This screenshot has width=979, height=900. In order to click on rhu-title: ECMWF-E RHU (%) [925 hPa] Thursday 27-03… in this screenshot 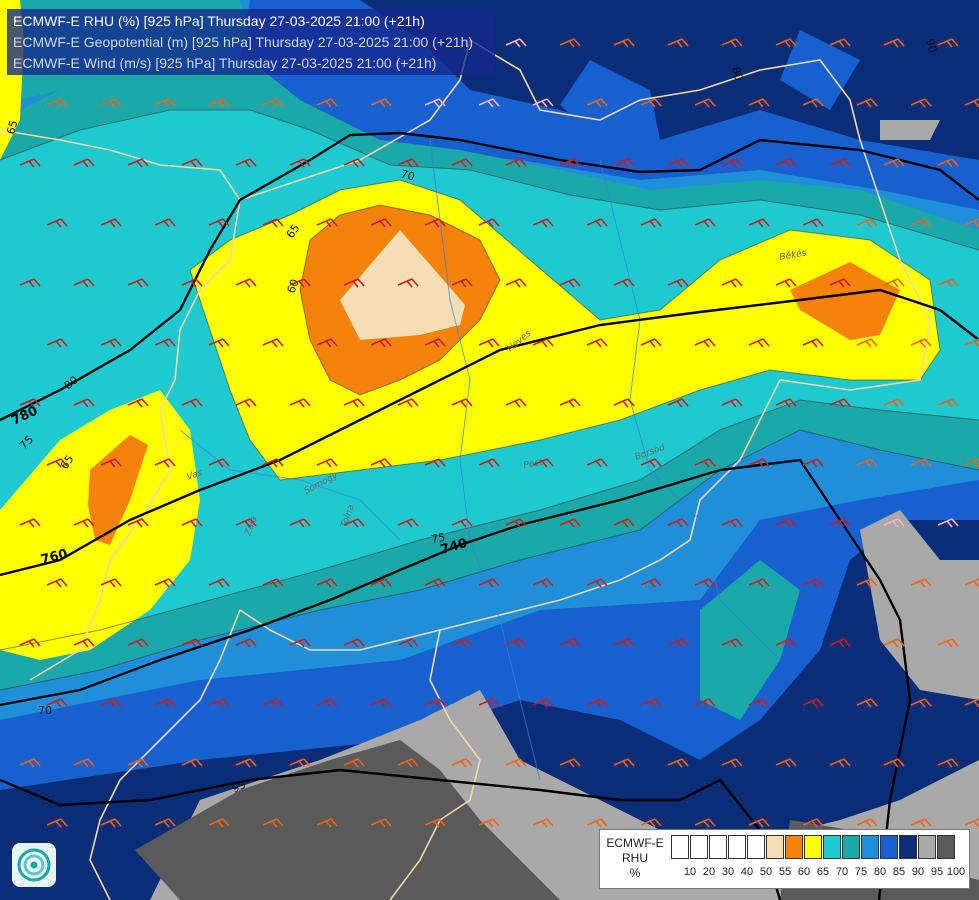, I will do `click(219, 21)`.